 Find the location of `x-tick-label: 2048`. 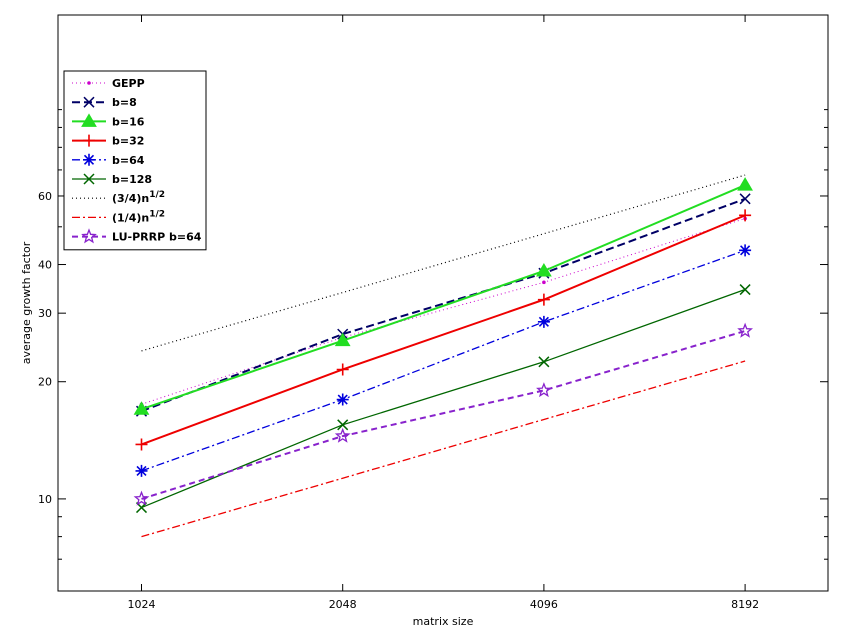

x-tick-label: 2048 is located at coordinates (343, 604).